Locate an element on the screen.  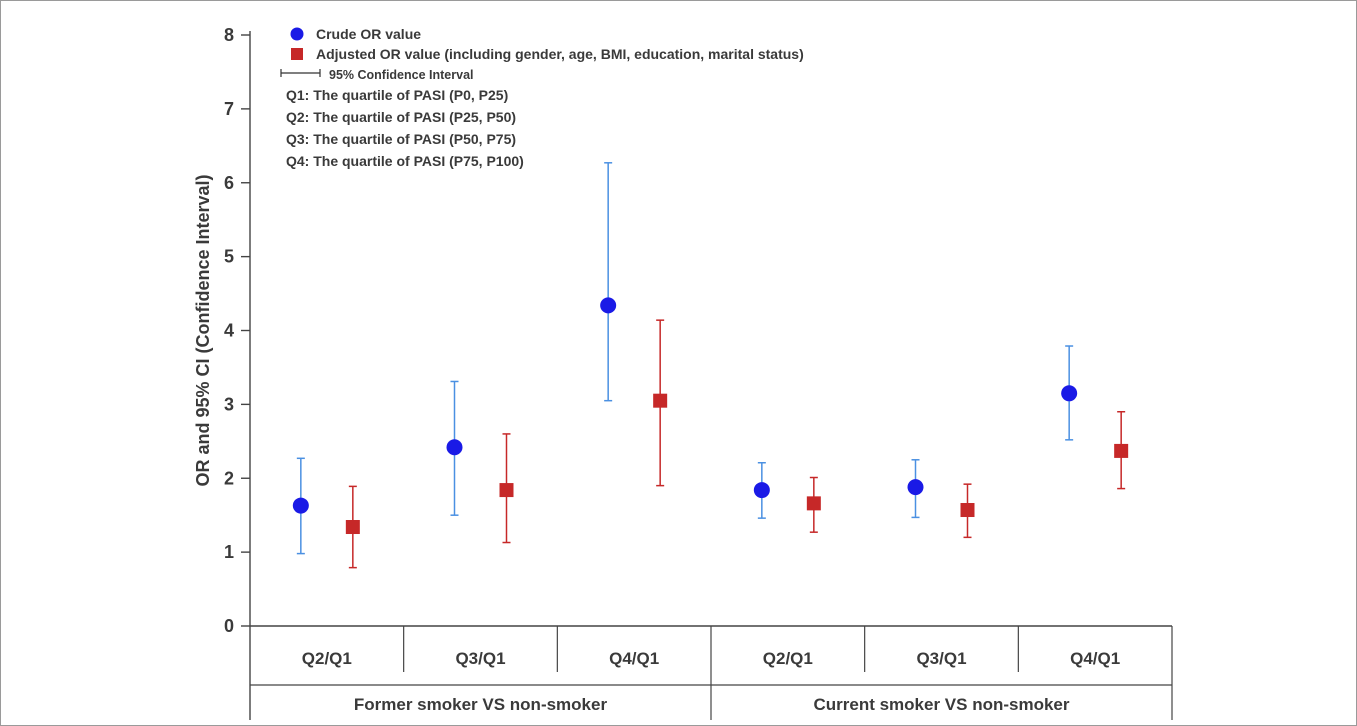
y-tick-label: 2 is located at coordinates (229, 478).